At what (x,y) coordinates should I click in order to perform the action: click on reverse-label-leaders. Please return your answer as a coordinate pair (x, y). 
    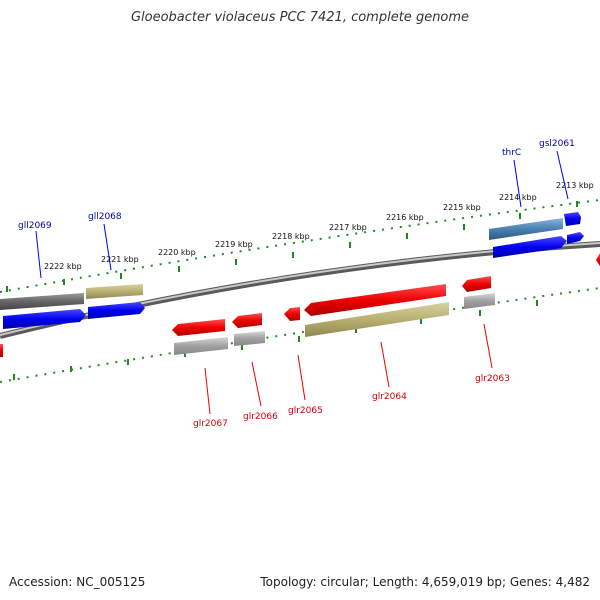
    Looking at the image, I should click on (348, 369).